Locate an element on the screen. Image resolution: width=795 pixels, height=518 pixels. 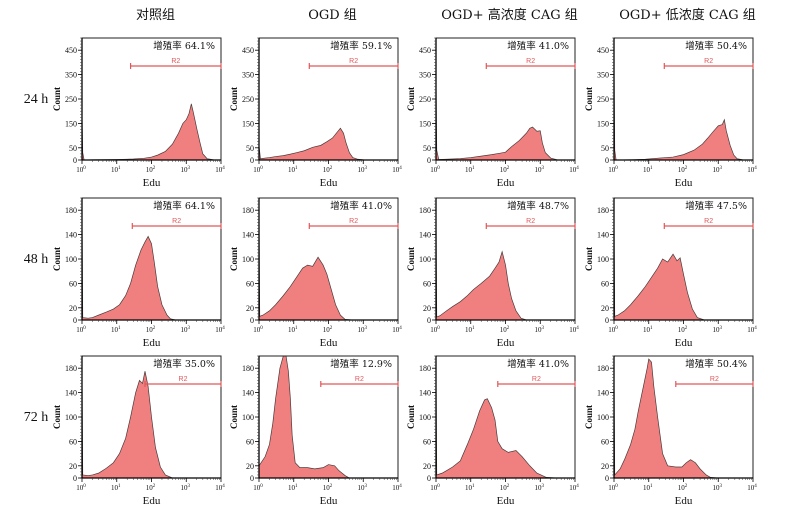
y-tick-label: 450 is located at coordinates (71, 50).